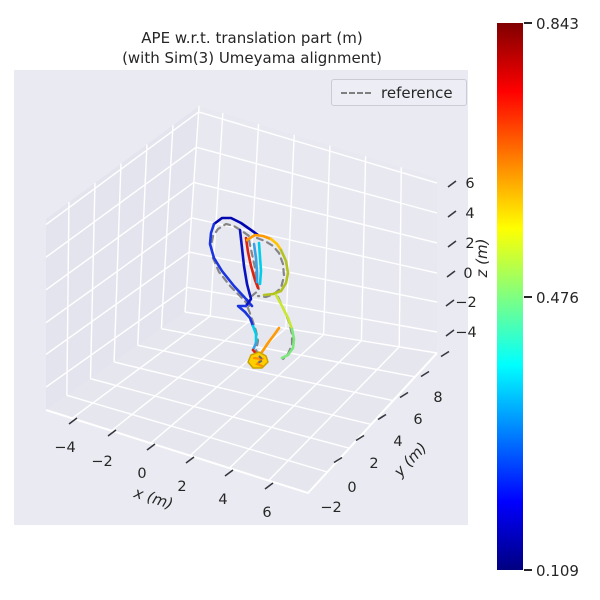 The height and width of the screenshot is (600, 600). I want to click on colorbar-label-mid: 0.476, so click(557, 298).